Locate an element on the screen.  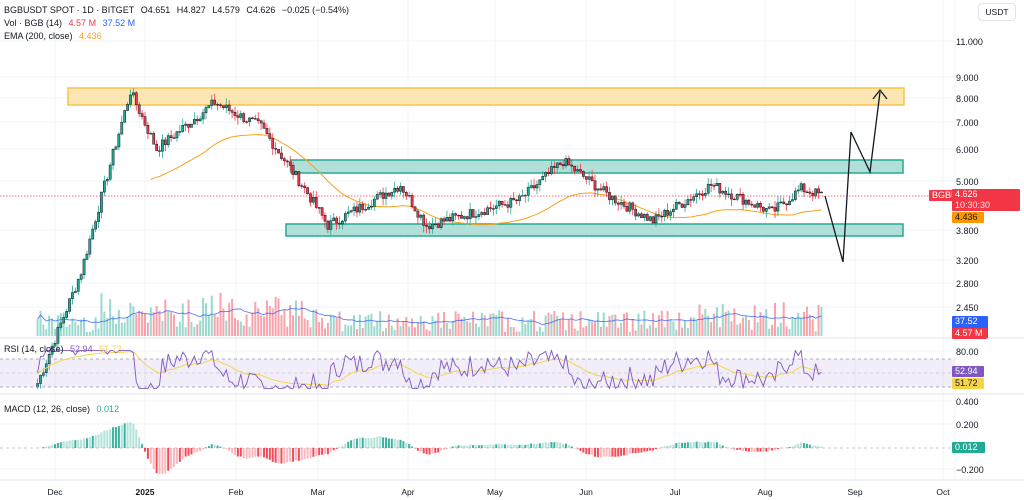
time-axis-label: May is located at coordinates (495, 492).